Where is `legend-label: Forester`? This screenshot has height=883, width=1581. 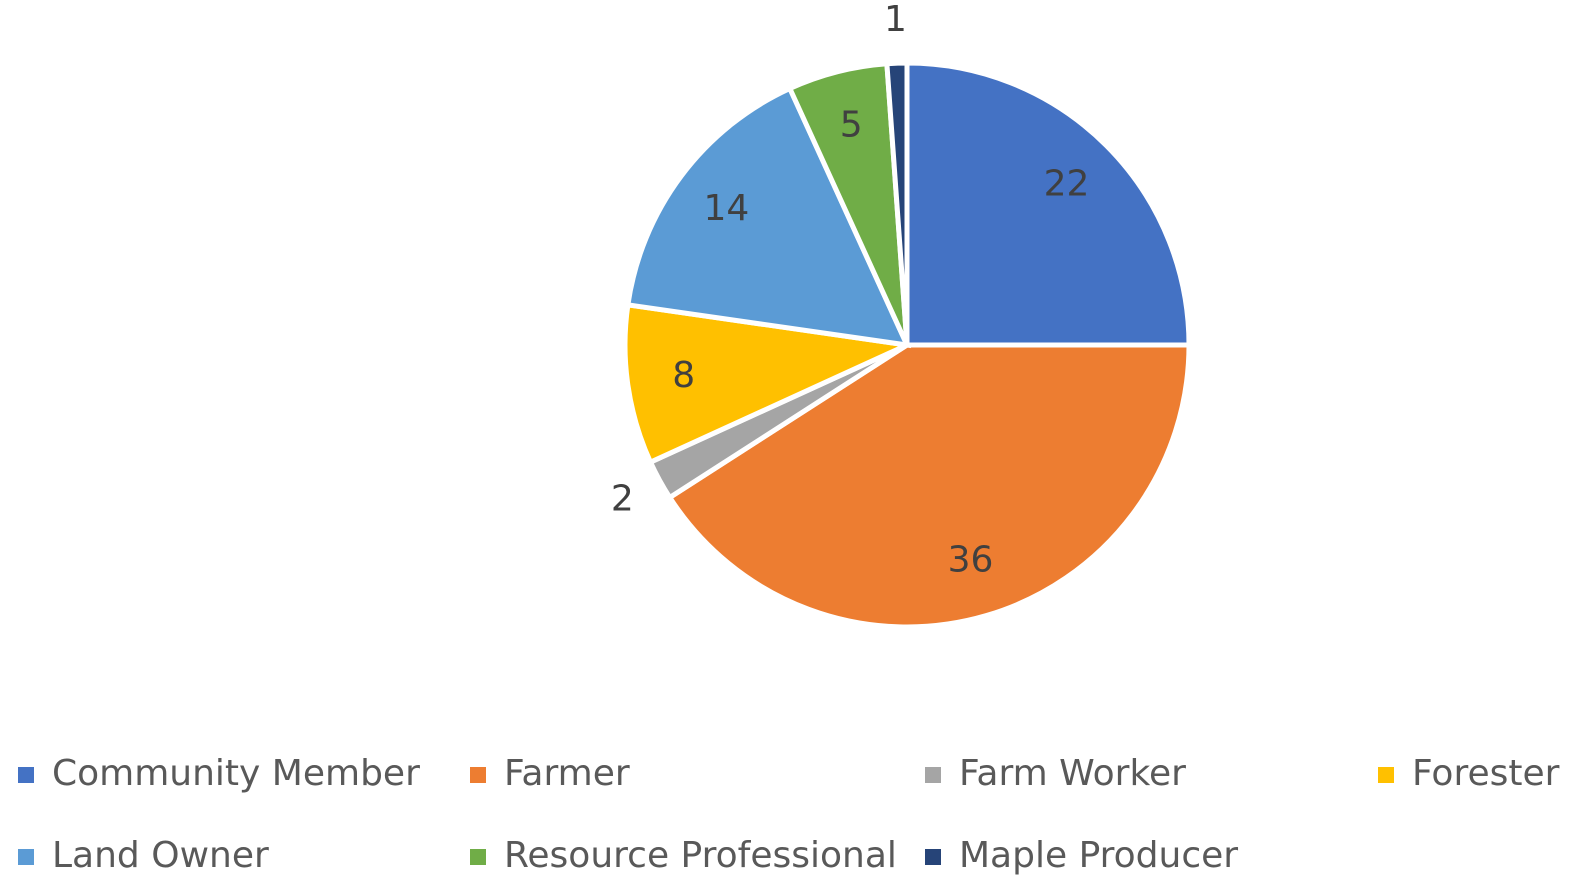
legend-label: Forester is located at coordinates (1486, 773).